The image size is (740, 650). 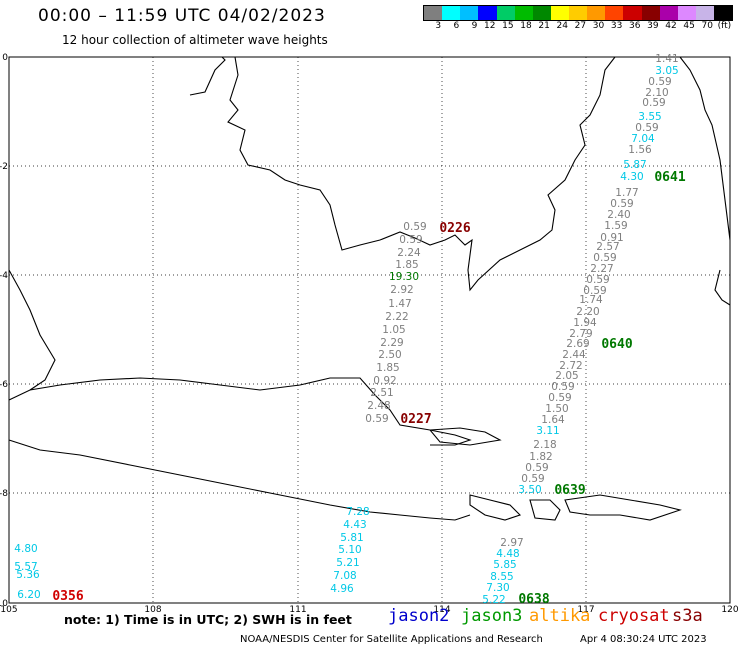 I want to click on wave-height-value: 3.11, so click(x=547, y=431).